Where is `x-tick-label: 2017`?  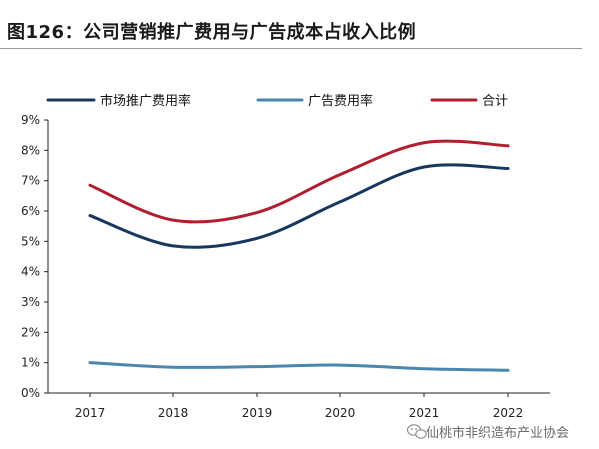
x-tick-label: 2017 is located at coordinates (90, 413).